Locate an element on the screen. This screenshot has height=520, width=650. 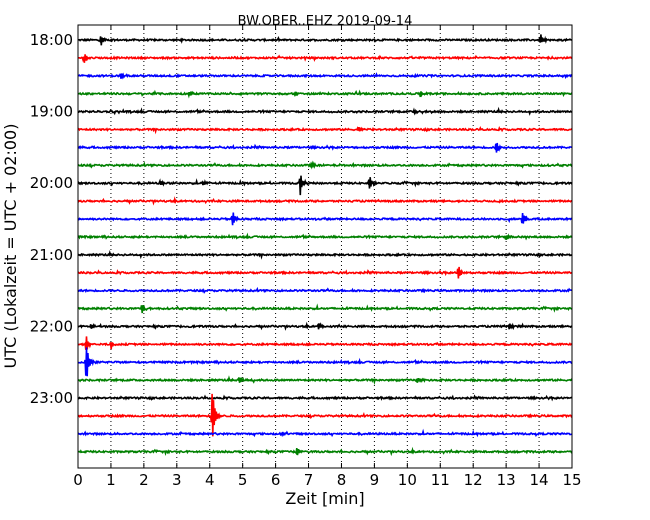
y-axis-label: UTC (Lokalzeit = UTC + 02:00) is located at coordinates (10, 246).